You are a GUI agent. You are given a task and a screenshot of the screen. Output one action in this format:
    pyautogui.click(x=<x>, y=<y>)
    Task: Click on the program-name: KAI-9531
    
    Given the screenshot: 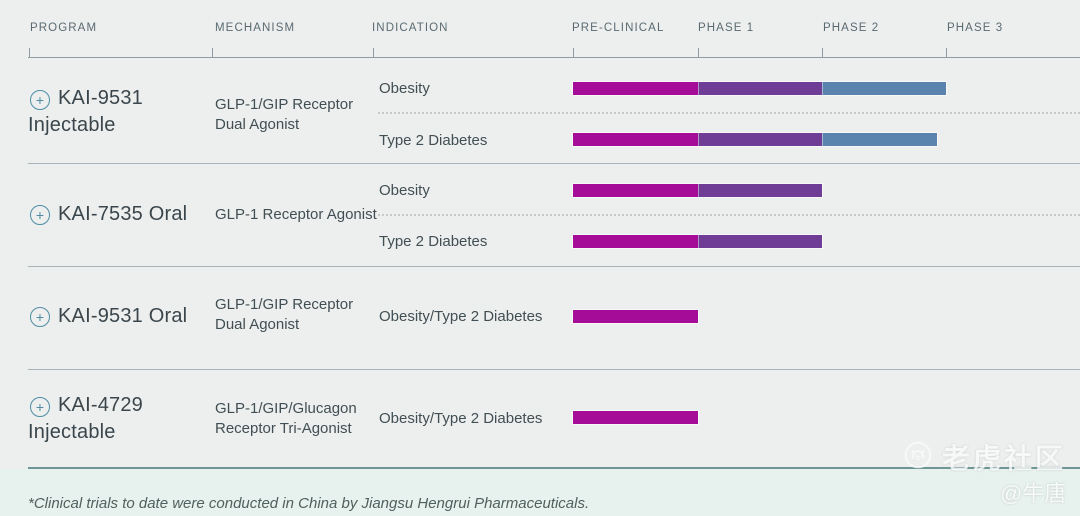 What is the action you would take?
    pyautogui.click(x=100, y=98)
    